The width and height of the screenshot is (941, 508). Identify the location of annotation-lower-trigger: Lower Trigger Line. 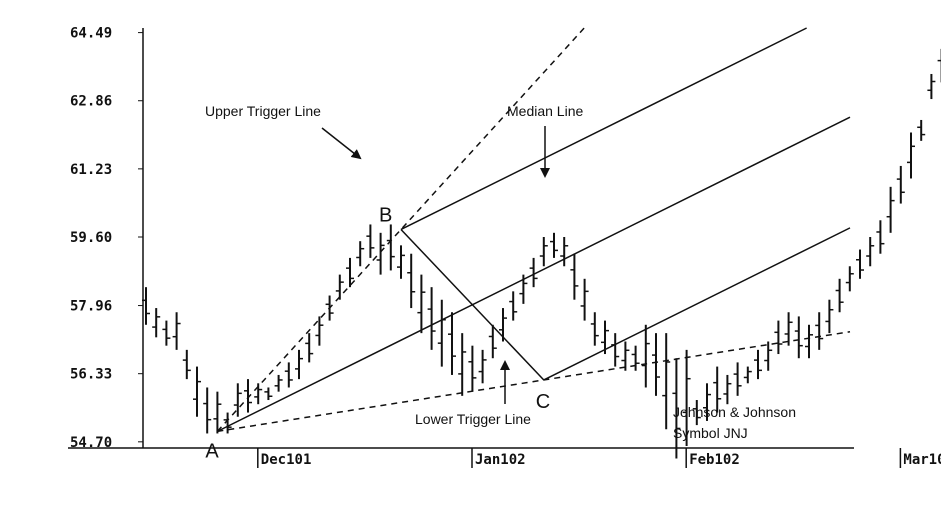
(473, 419).